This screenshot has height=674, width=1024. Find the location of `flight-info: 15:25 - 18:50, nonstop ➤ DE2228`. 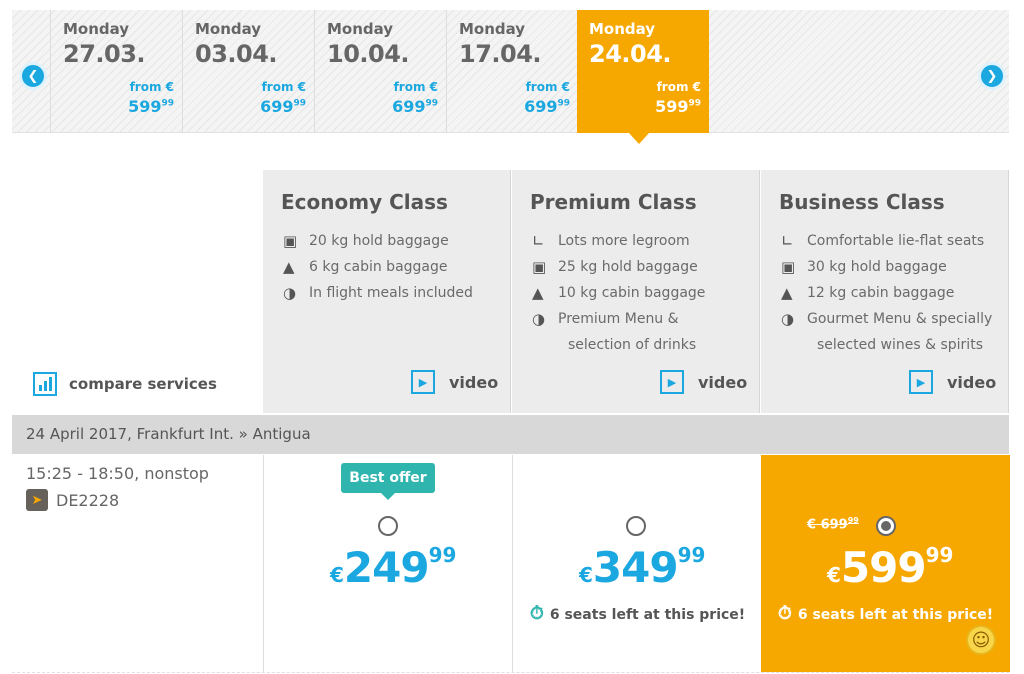

flight-info: 15:25 - 18:50, nonstop ➤ DE2228 is located at coordinates (117, 487).